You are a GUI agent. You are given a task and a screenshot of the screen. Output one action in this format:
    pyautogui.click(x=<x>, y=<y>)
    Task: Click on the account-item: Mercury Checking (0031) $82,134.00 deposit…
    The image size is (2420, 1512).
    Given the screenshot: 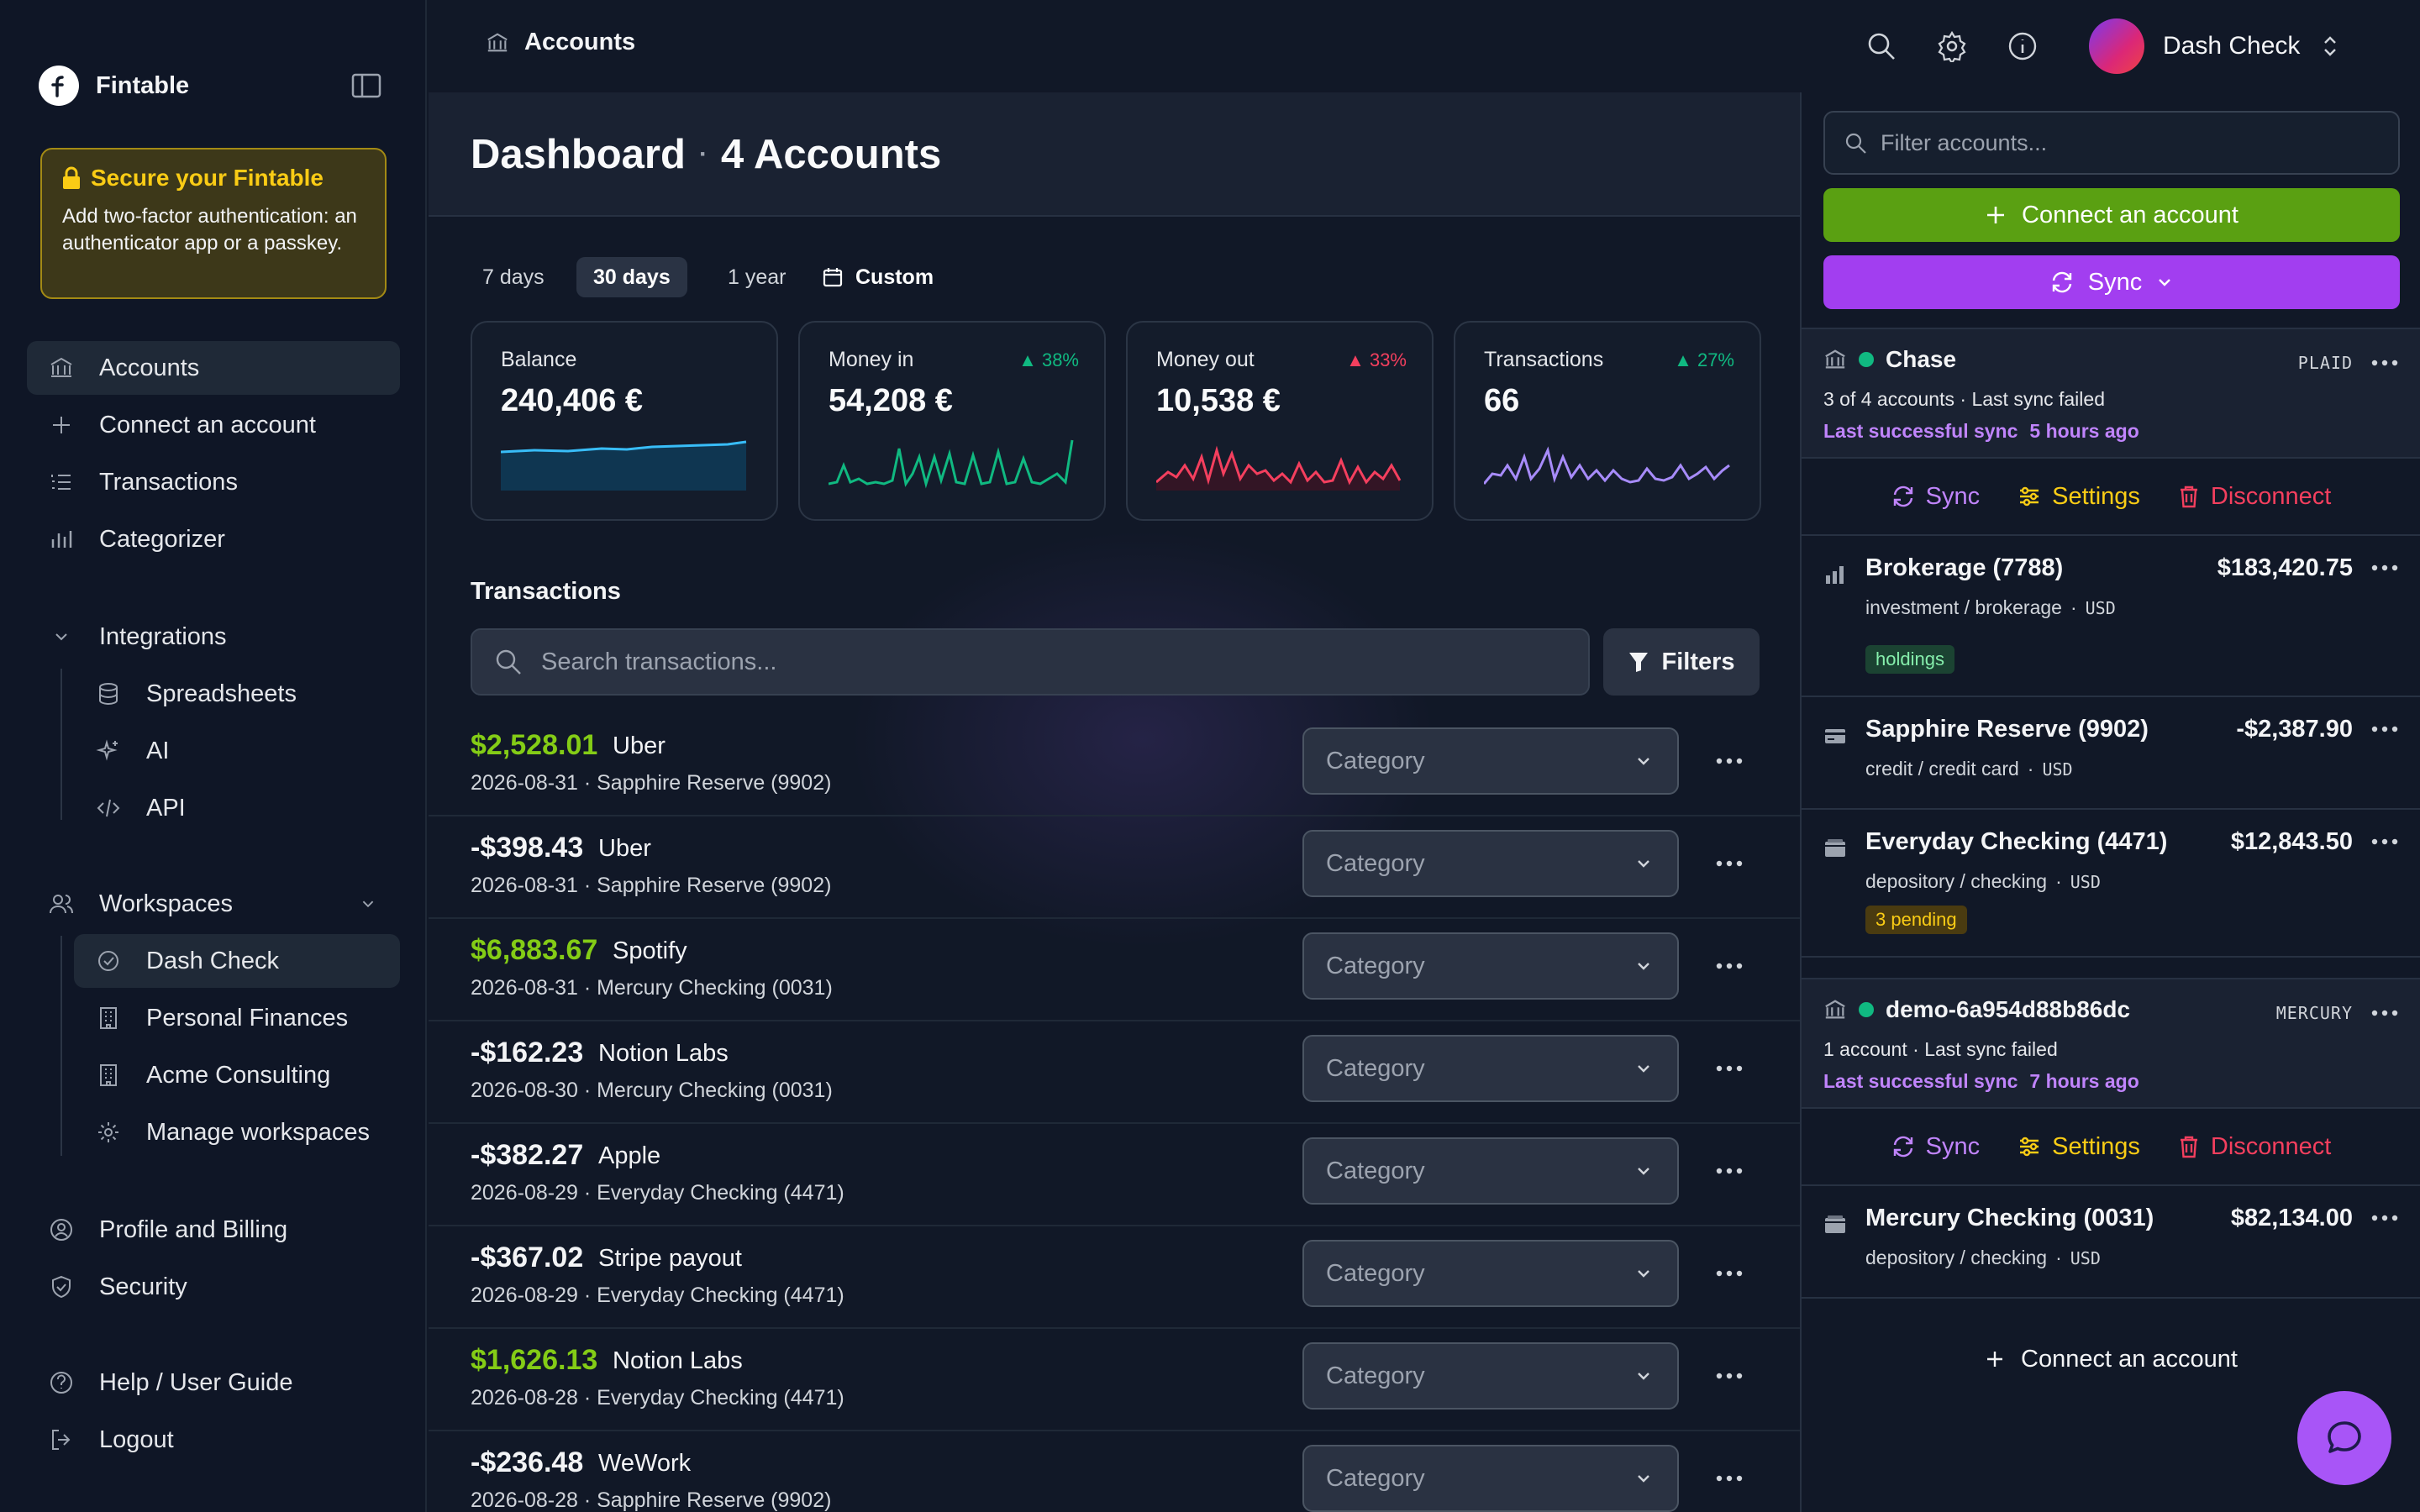 What is the action you would take?
    pyautogui.click(x=2111, y=1242)
    